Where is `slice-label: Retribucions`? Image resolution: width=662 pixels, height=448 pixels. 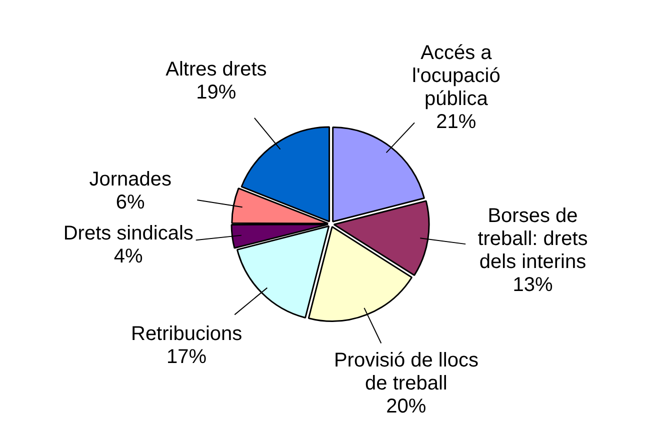 slice-label: Retribucions is located at coordinates (186, 333).